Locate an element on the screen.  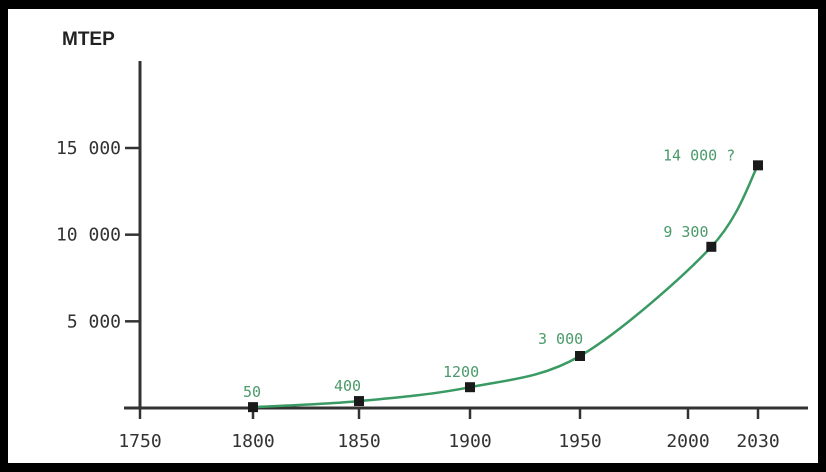
x-axis-ticks: 1750 1800 1850 1900 1950 2000 2030 is located at coordinates (449, 430).